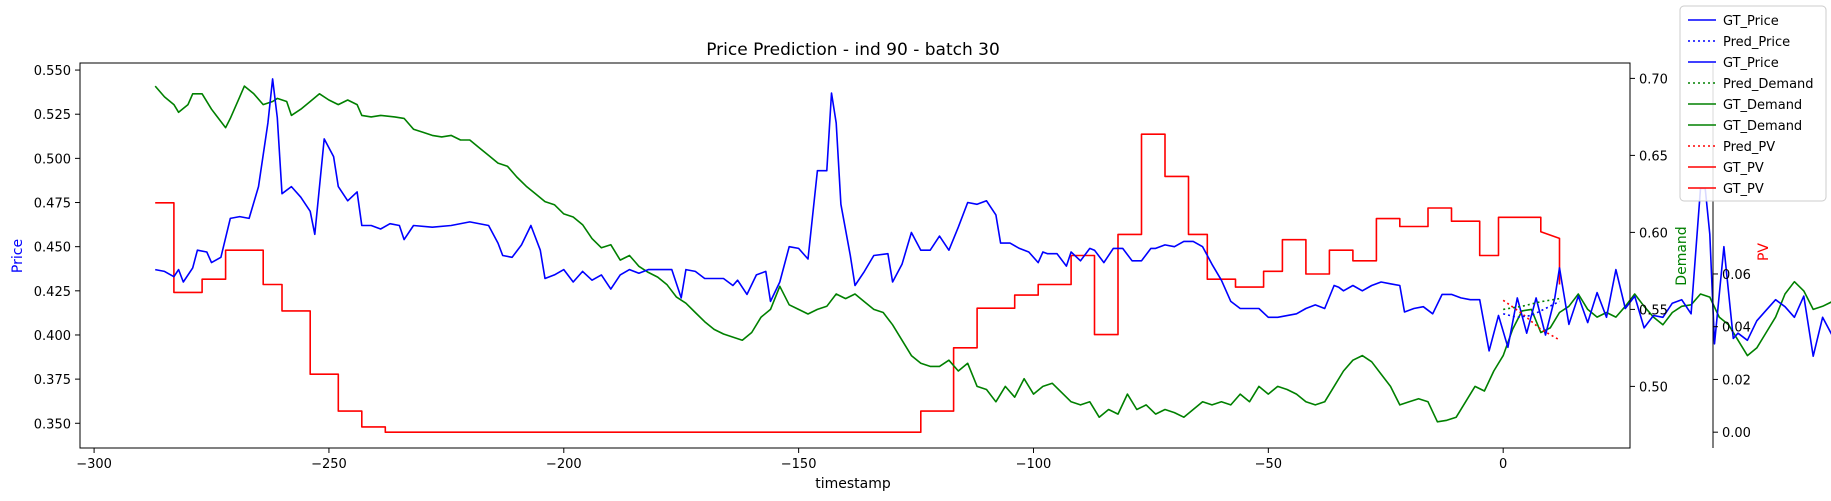 Image resolution: width=1831 pixels, height=501 pixels. Describe the element at coordinates (1756, 42) in the screenshot. I see `legend-label: Pred_Price` at that location.